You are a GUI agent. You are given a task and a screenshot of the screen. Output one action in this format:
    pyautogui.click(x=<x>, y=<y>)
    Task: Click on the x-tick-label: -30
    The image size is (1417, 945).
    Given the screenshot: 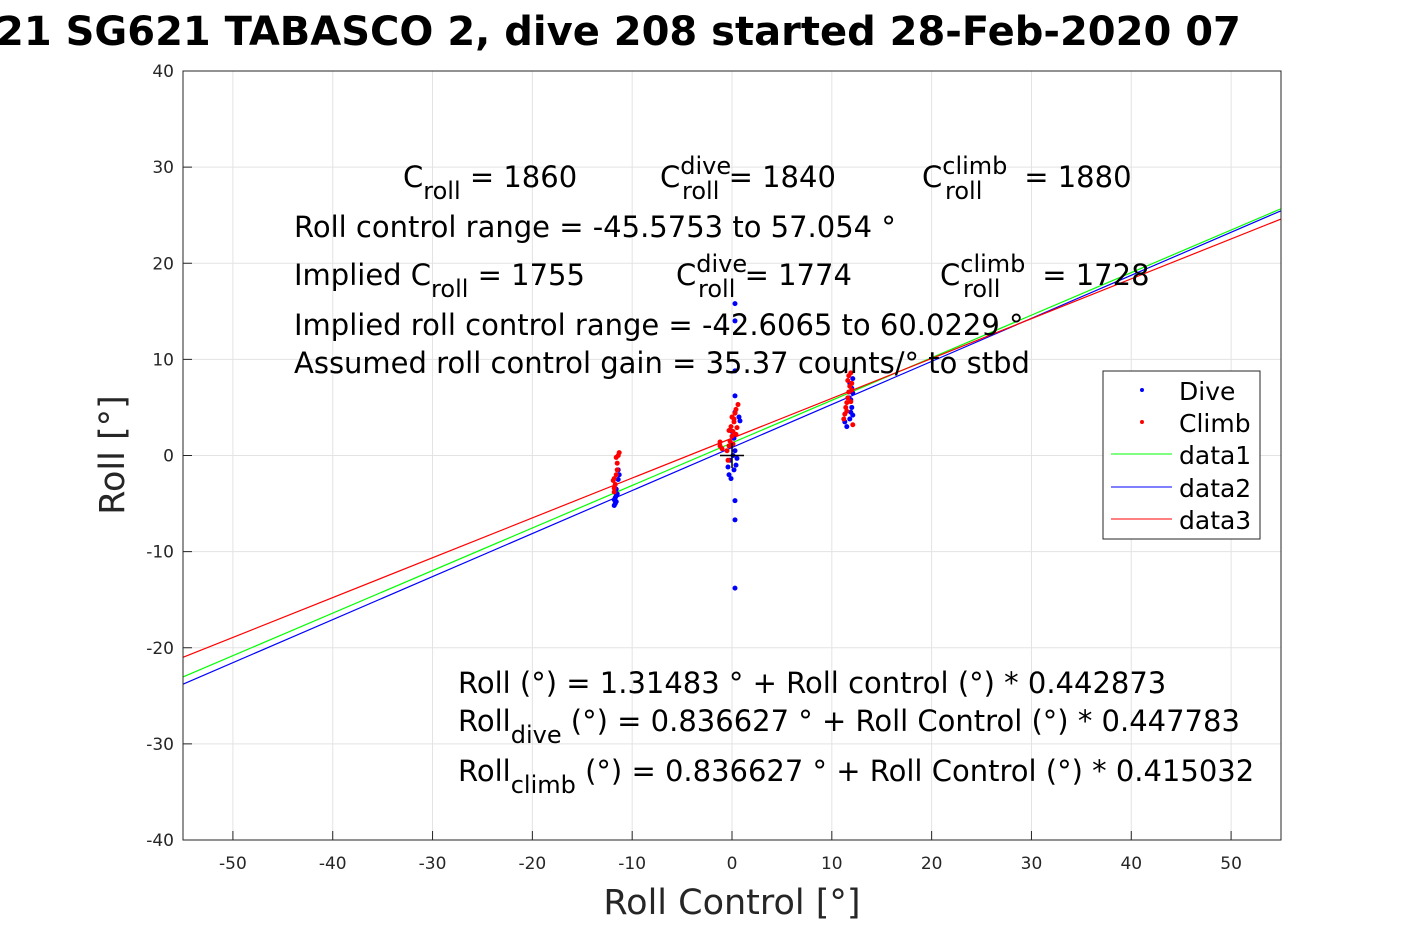 What is the action you would take?
    pyautogui.click(x=433, y=864)
    